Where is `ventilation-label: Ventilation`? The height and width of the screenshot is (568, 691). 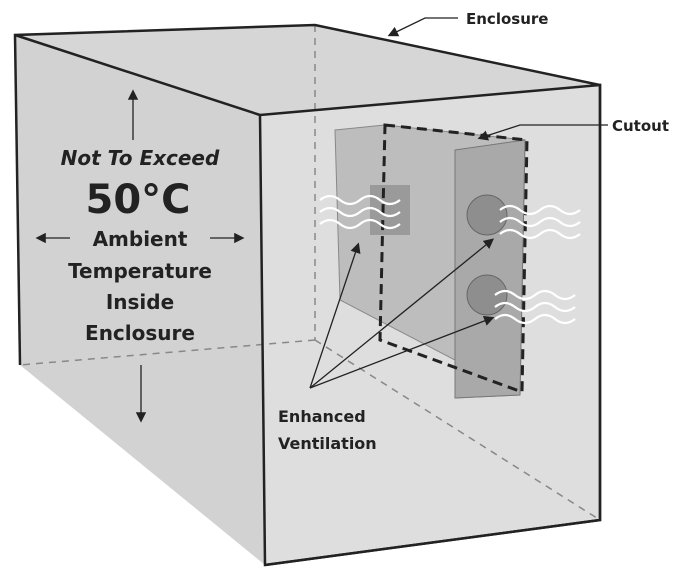
ventilation-label: Ventilation is located at coordinates (327, 443).